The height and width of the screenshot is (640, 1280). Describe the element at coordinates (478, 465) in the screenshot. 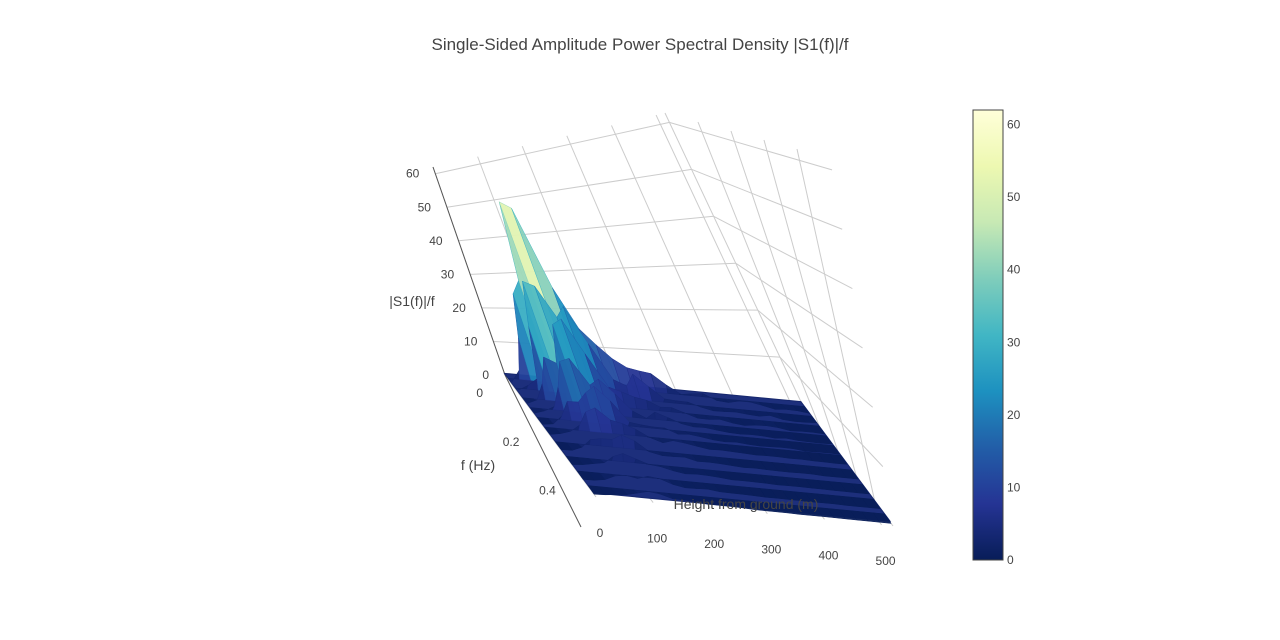

I see `y-axis-title: f (Hz)` at that location.